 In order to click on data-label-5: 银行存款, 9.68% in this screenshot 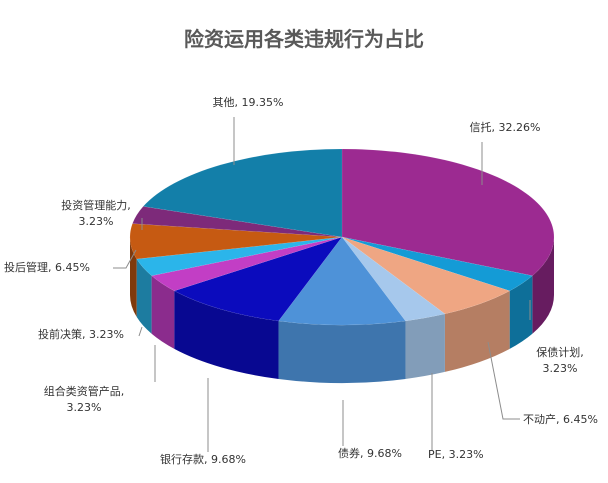, I will do `click(203, 459)`.